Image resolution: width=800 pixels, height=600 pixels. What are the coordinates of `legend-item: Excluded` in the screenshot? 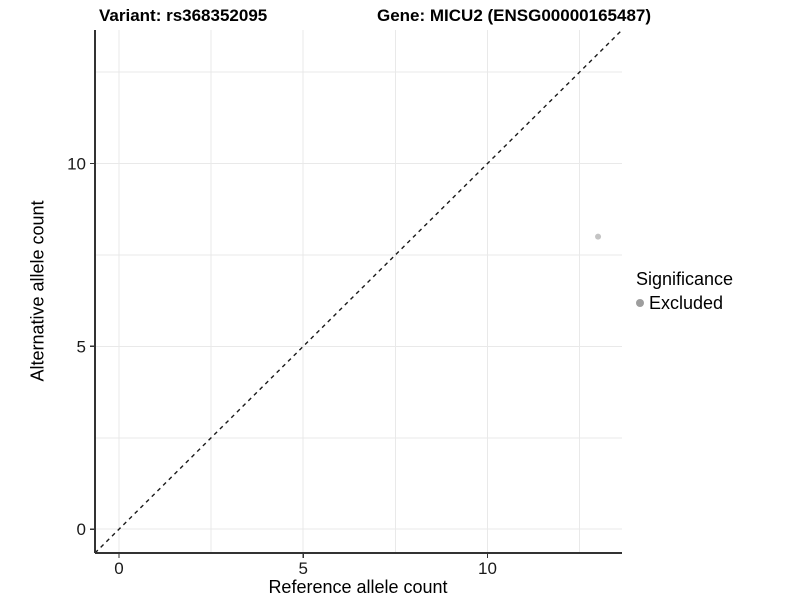 It's located at (684, 303).